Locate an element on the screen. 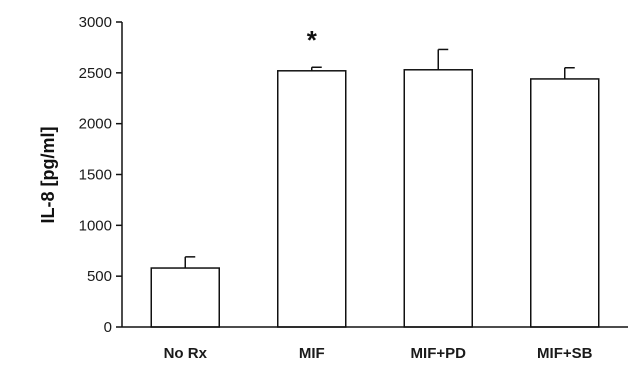 The width and height of the screenshot is (633, 368). y-tick-label: 1000 is located at coordinates (95, 225).